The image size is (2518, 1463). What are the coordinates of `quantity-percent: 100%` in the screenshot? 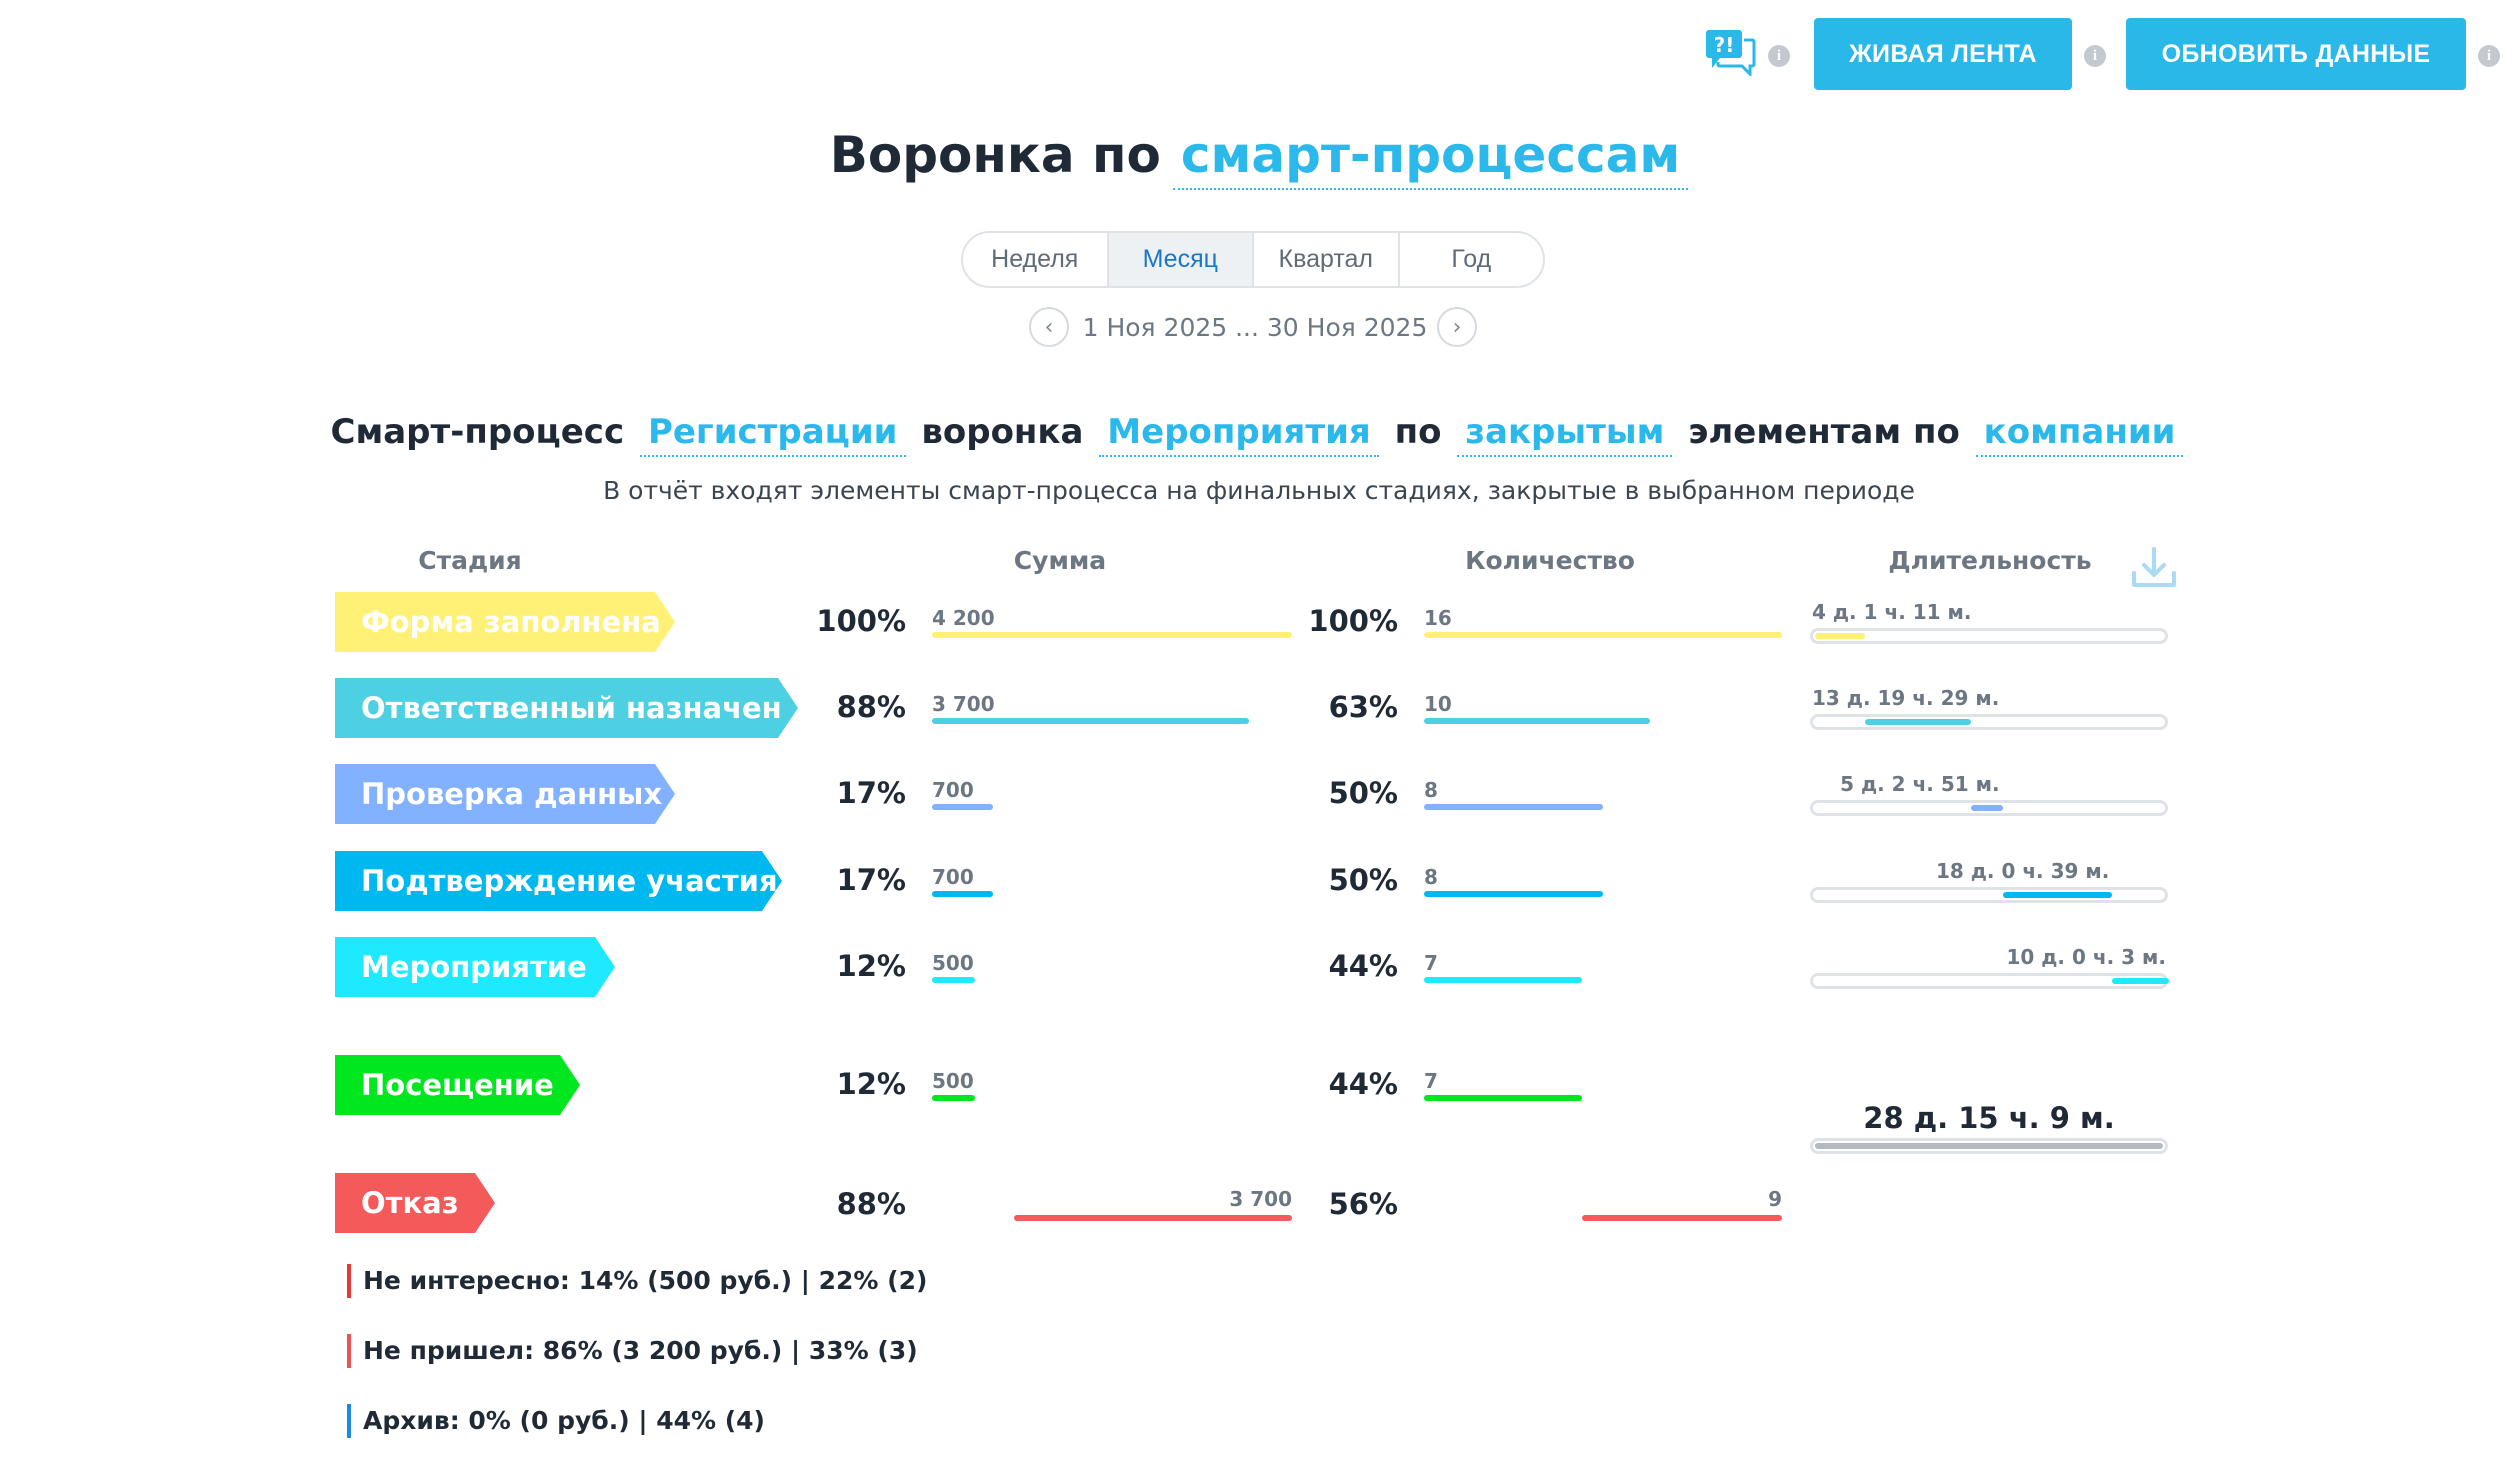 It's located at (1353, 621).